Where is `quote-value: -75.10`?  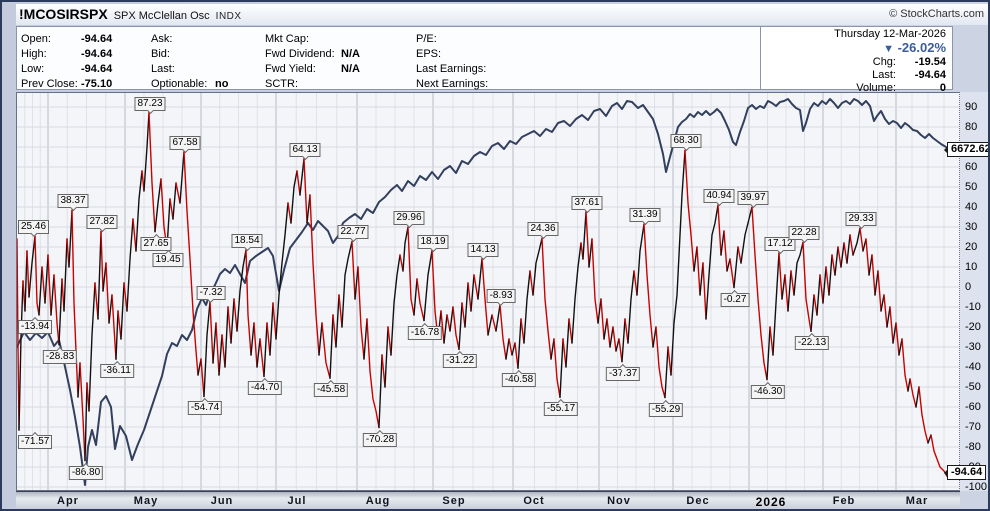
quote-value: -75.10 is located at coordinates (97, 84).